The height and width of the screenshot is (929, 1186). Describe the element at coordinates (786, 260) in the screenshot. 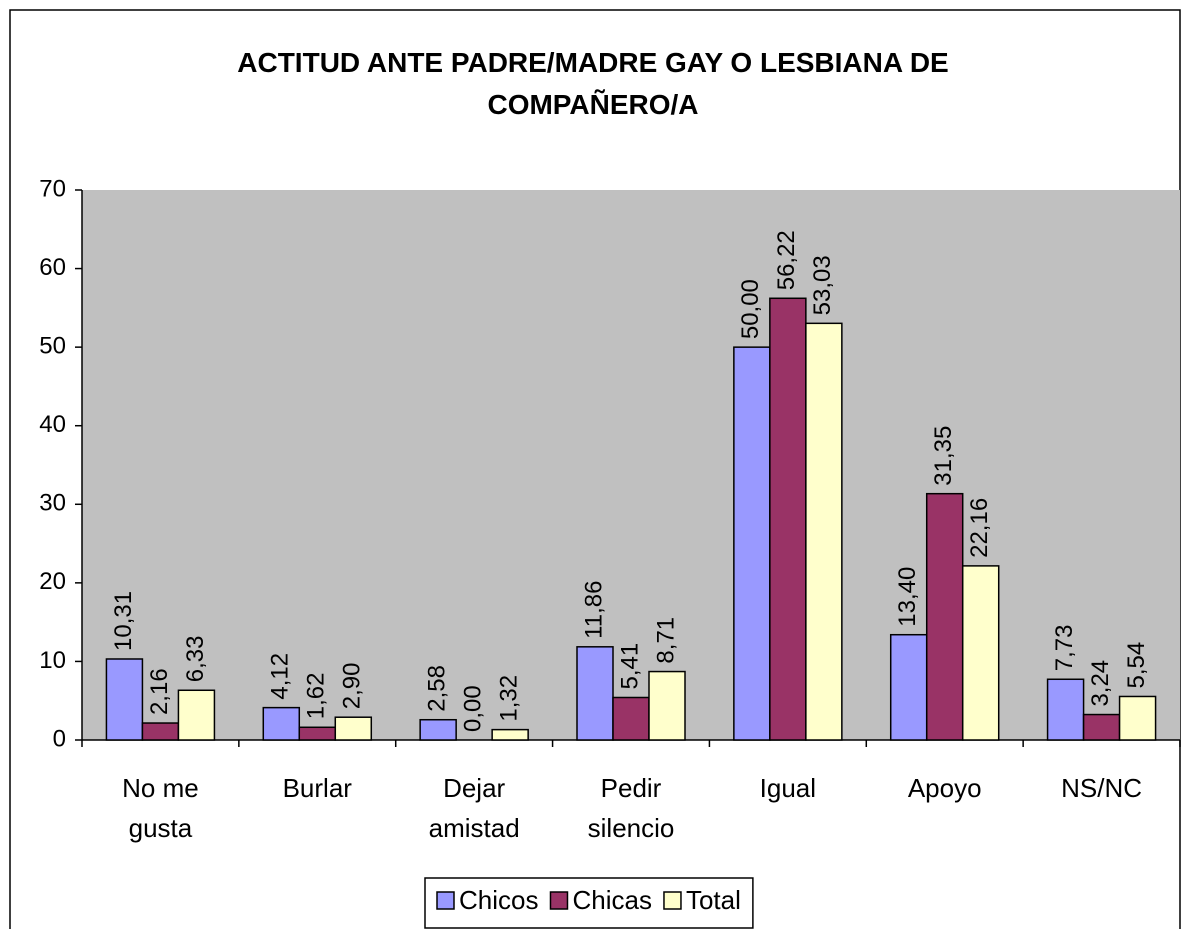

I see `value-label: 56,22` at that location.